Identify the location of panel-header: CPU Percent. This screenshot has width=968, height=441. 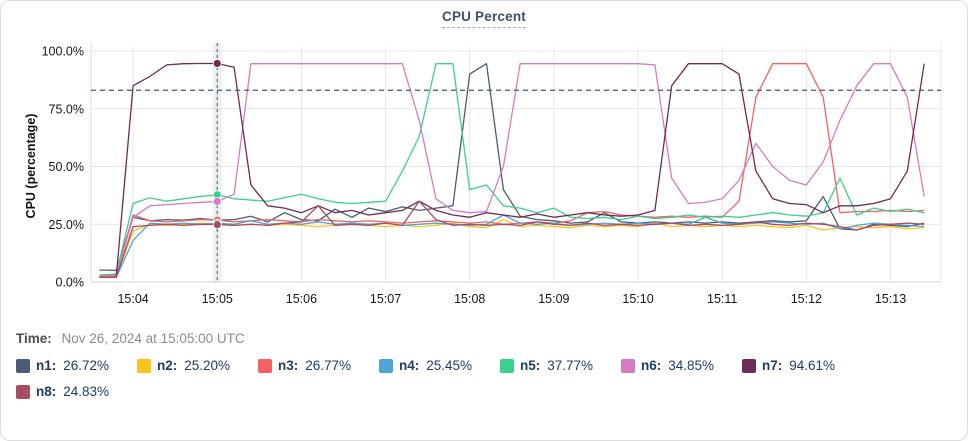
(484, 18).